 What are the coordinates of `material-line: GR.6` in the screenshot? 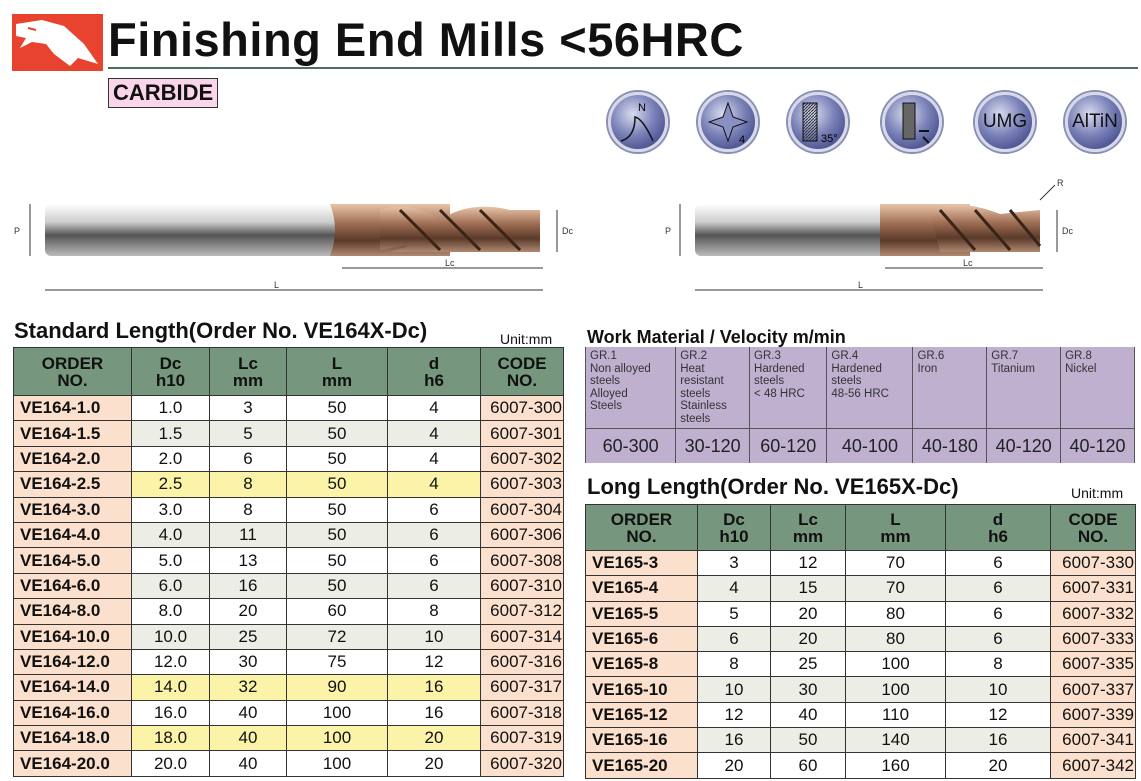 It's located at (931, 356).